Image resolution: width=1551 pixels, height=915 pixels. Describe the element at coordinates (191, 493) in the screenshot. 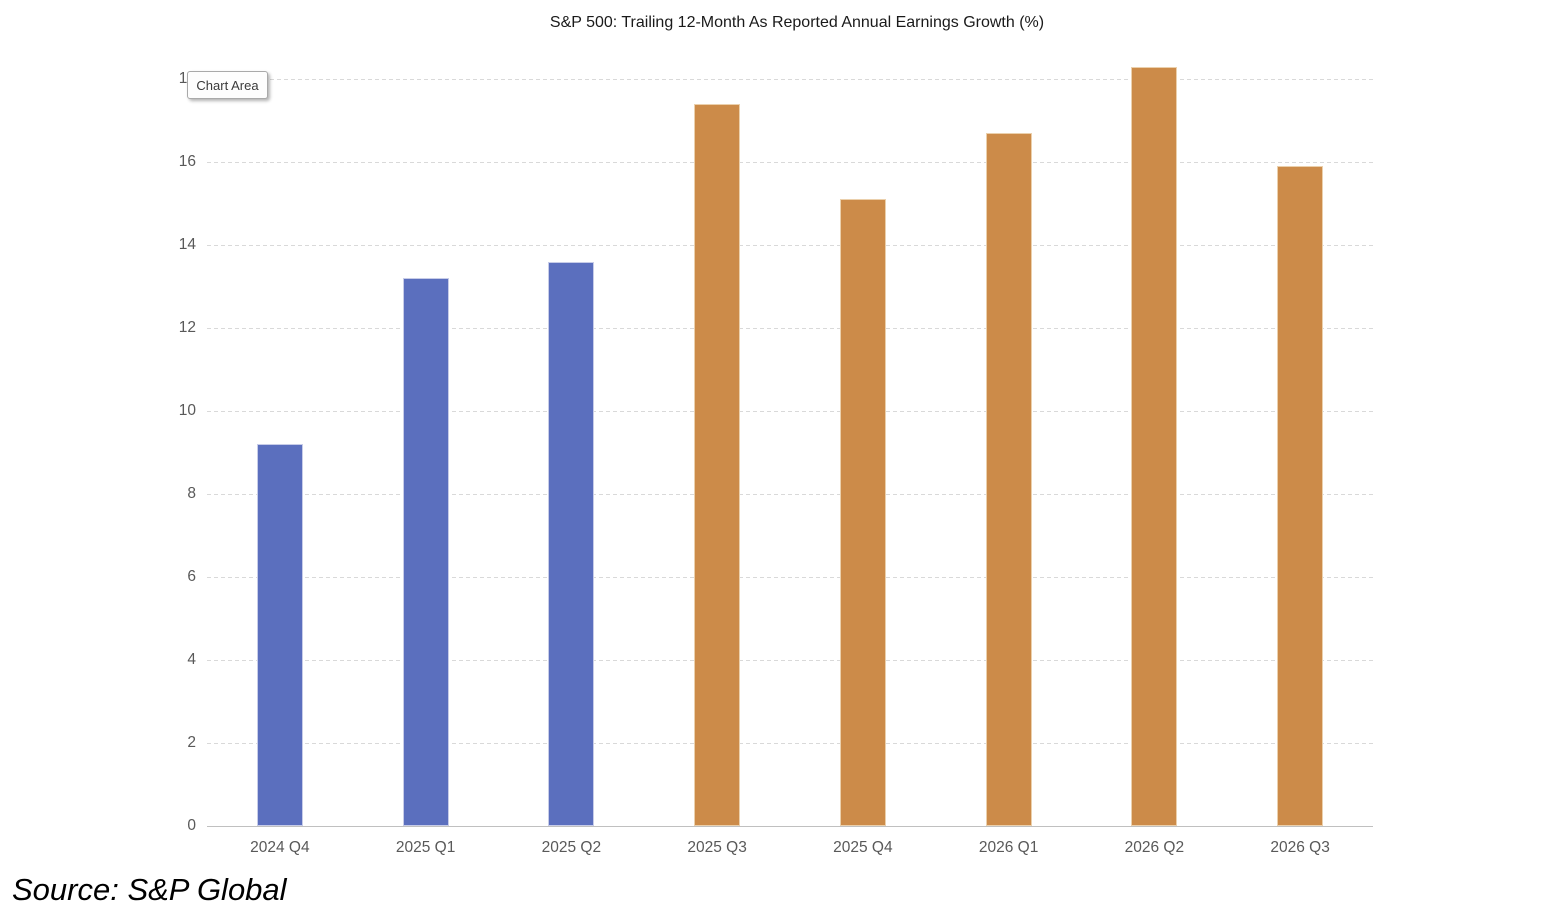

I see `y-tick-label-8: 8` at that location.